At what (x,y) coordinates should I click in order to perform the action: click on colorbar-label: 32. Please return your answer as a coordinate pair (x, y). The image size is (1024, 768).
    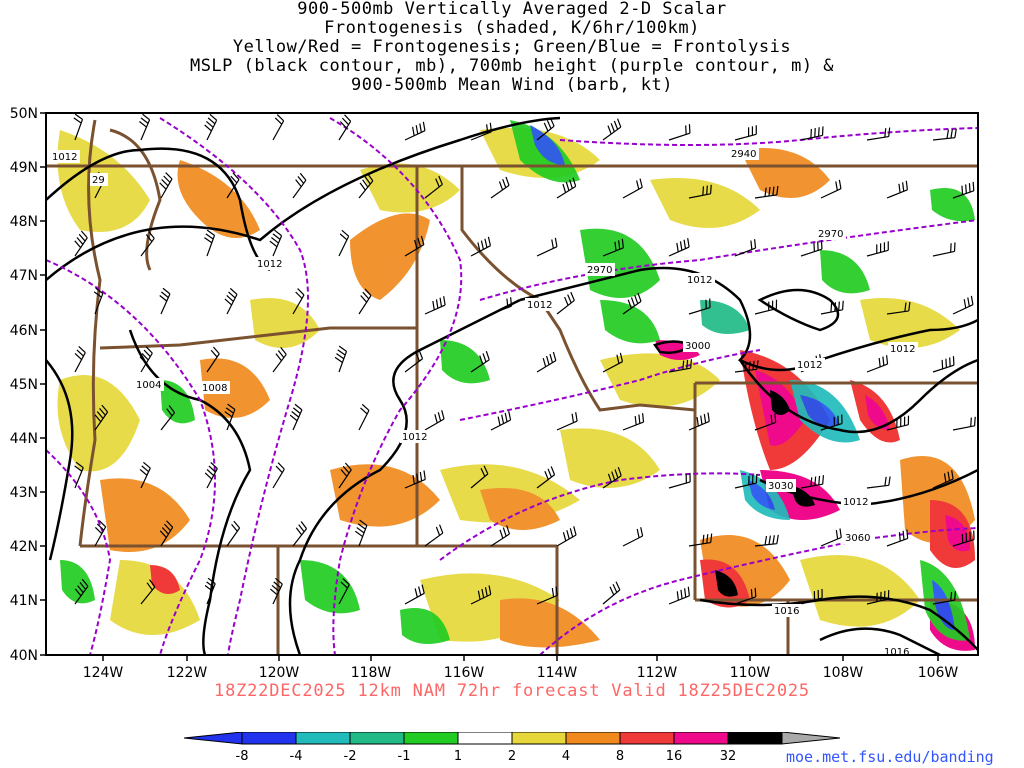
    Looking at the image, I should click on (728, 756).